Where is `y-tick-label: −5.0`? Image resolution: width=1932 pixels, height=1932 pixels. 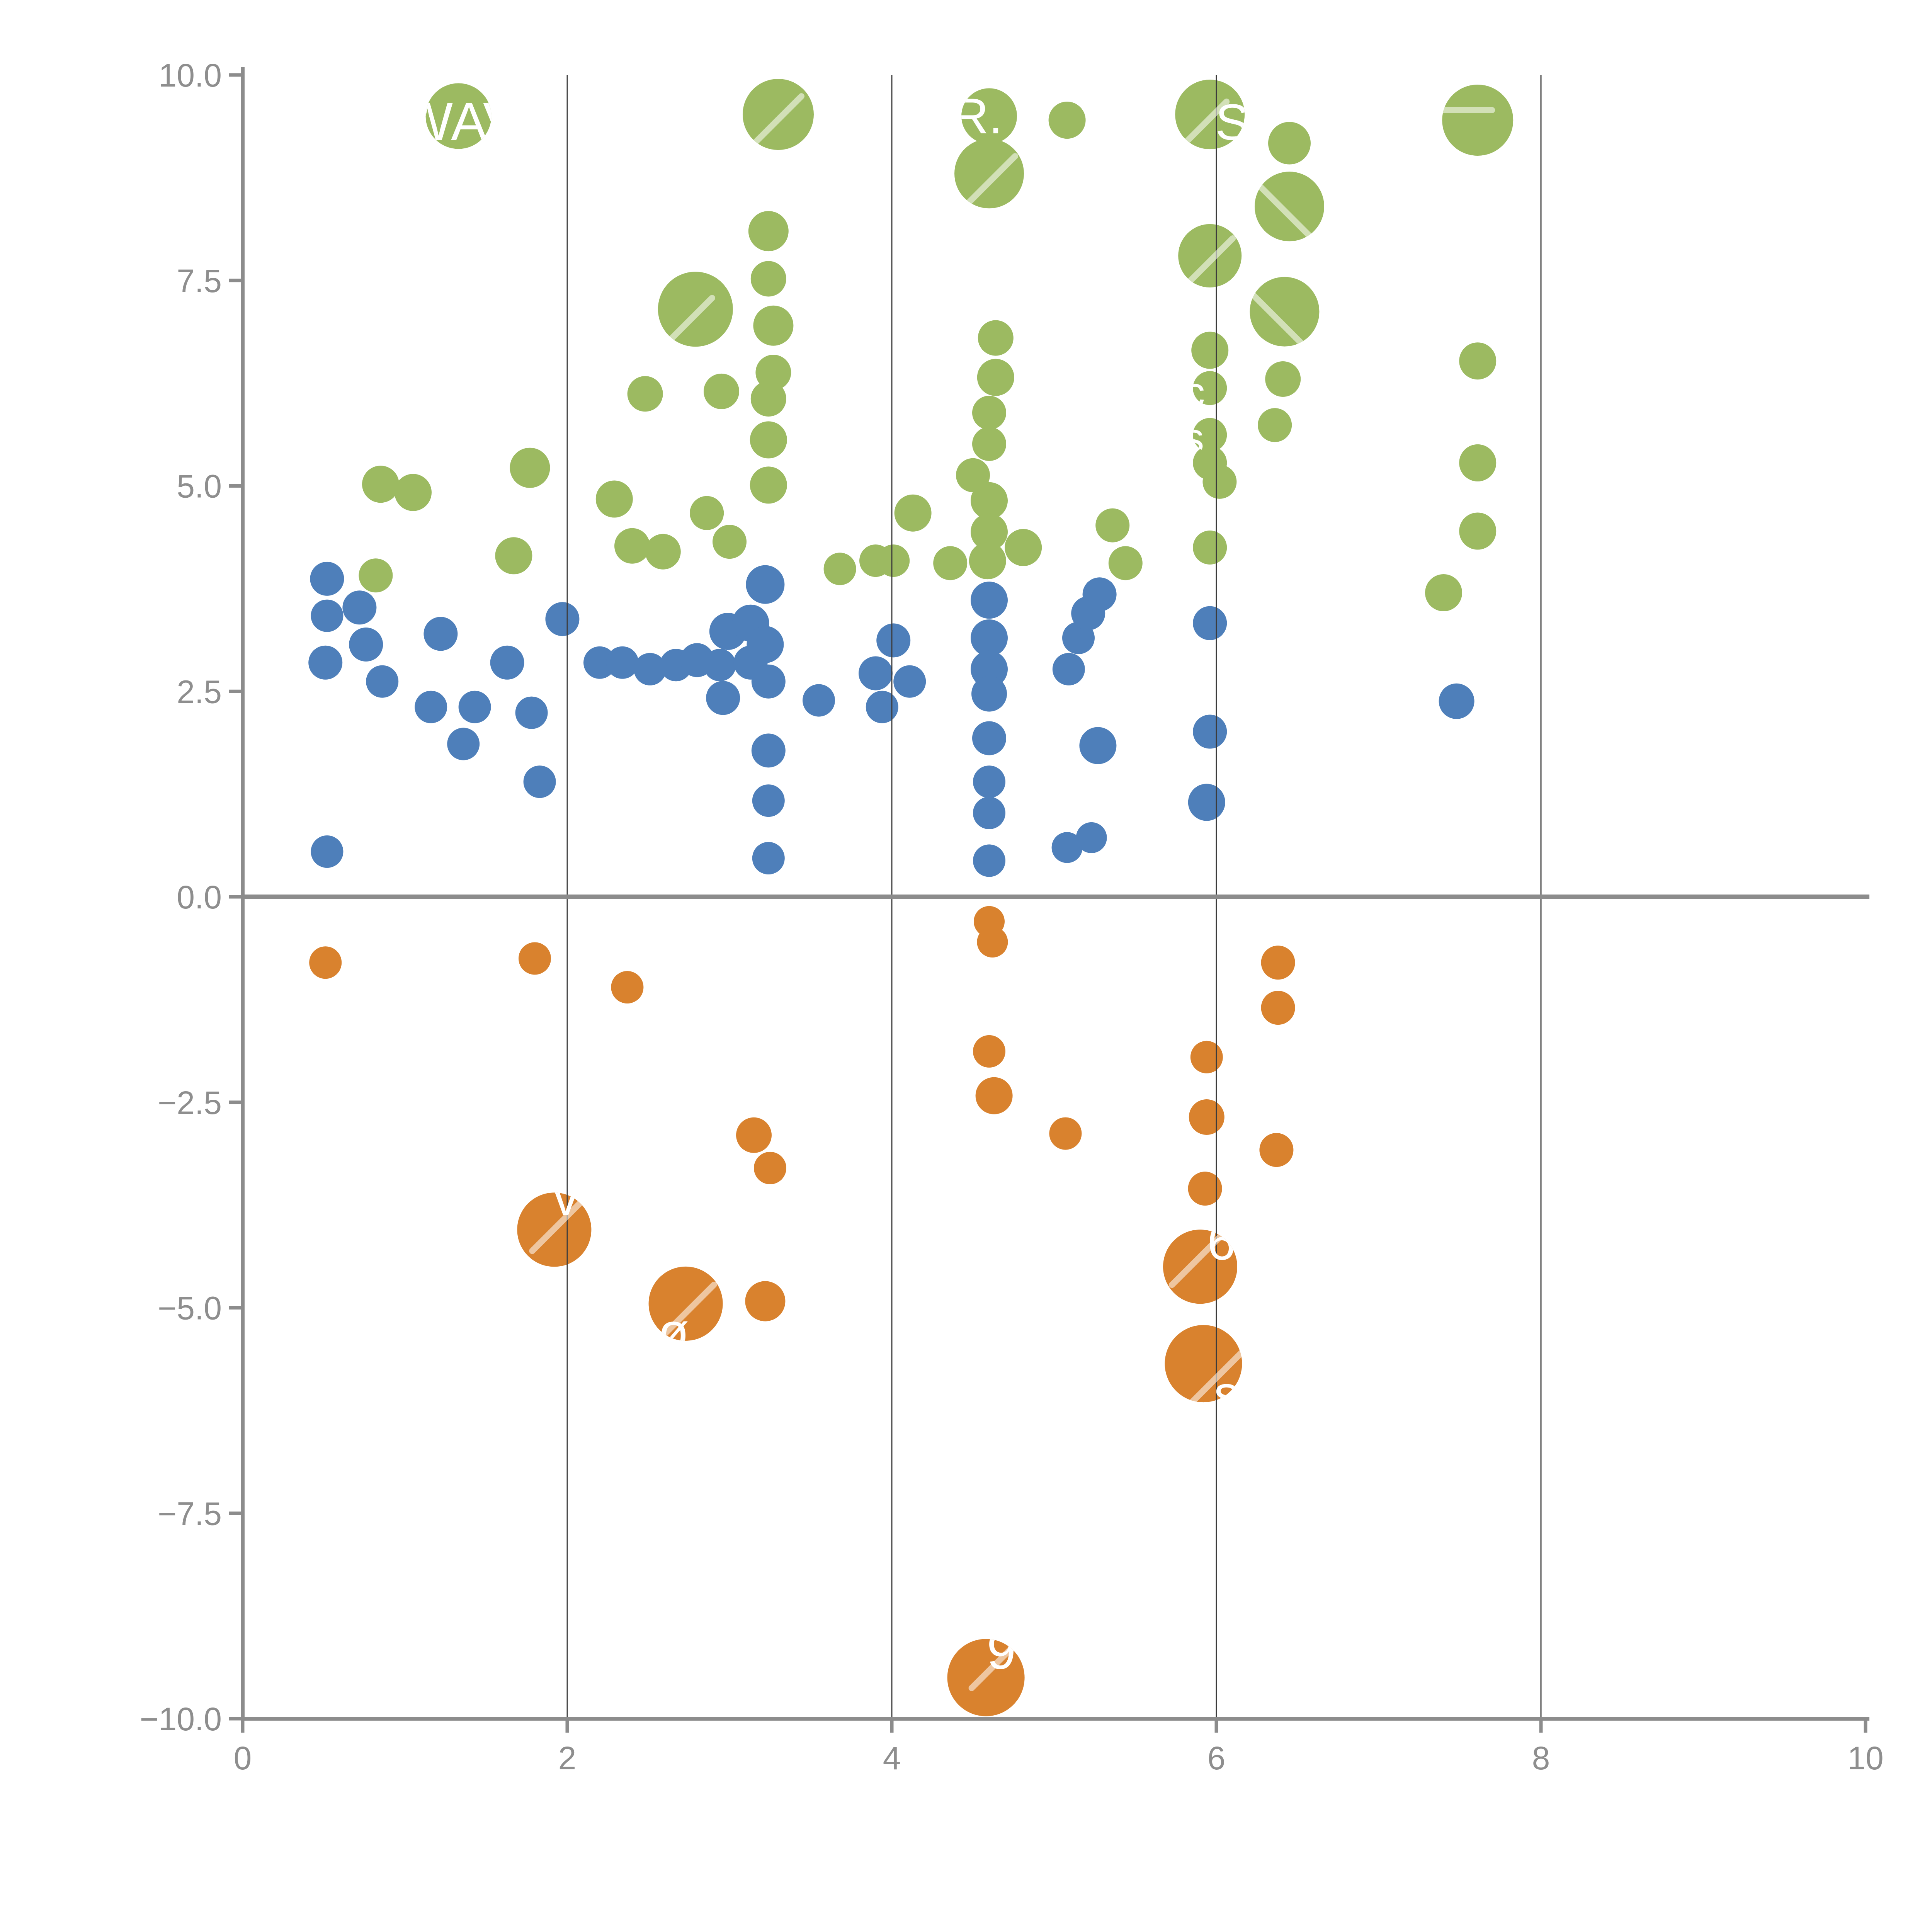 y-tick-label: −5.0 is located at coordinates (190, 1308).